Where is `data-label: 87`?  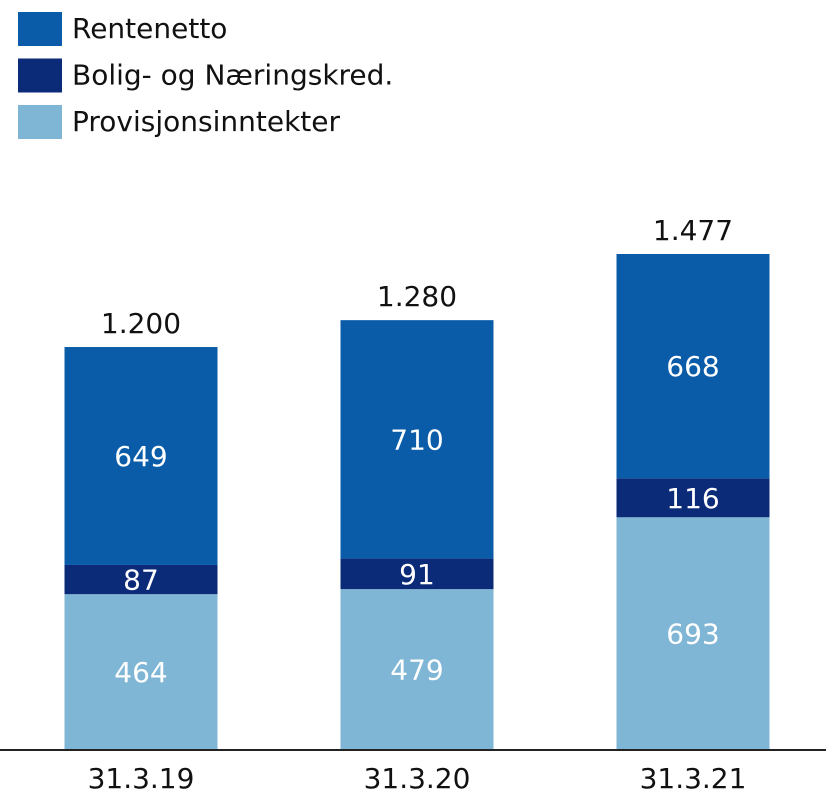 data-label: 87 is located at coordinates (141, 580).